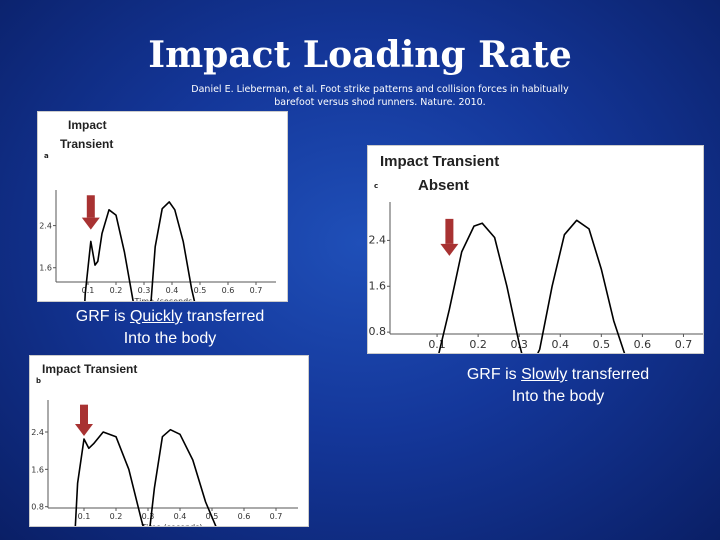  What do you see at coordinates (608, 374) in the screenshot?
I see `caption-right-post: transferred` at bounding box center [608, 374].